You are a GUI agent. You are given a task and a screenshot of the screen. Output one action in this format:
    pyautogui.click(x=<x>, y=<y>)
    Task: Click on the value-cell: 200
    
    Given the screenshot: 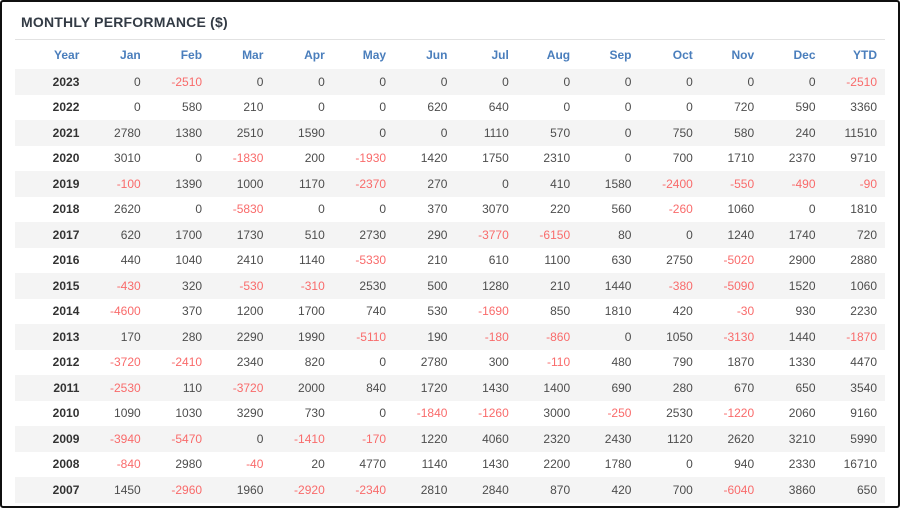 What is the action you would take?
    pyautogui.click(x=314, y=158)
    